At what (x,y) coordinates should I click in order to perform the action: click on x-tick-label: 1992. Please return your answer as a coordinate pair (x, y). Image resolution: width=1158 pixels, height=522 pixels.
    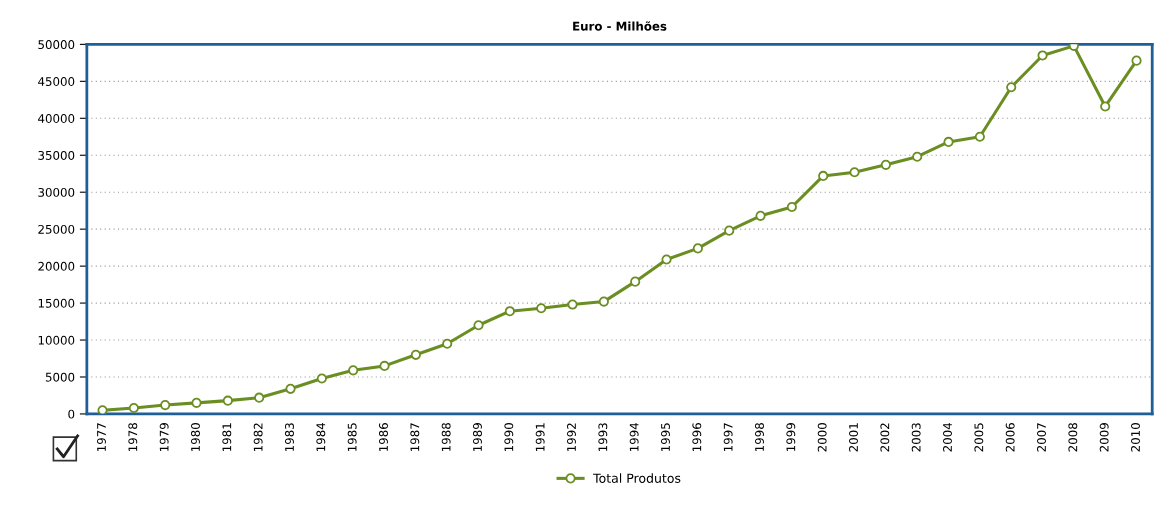
    Looking at the image, I should click on (571, 437).